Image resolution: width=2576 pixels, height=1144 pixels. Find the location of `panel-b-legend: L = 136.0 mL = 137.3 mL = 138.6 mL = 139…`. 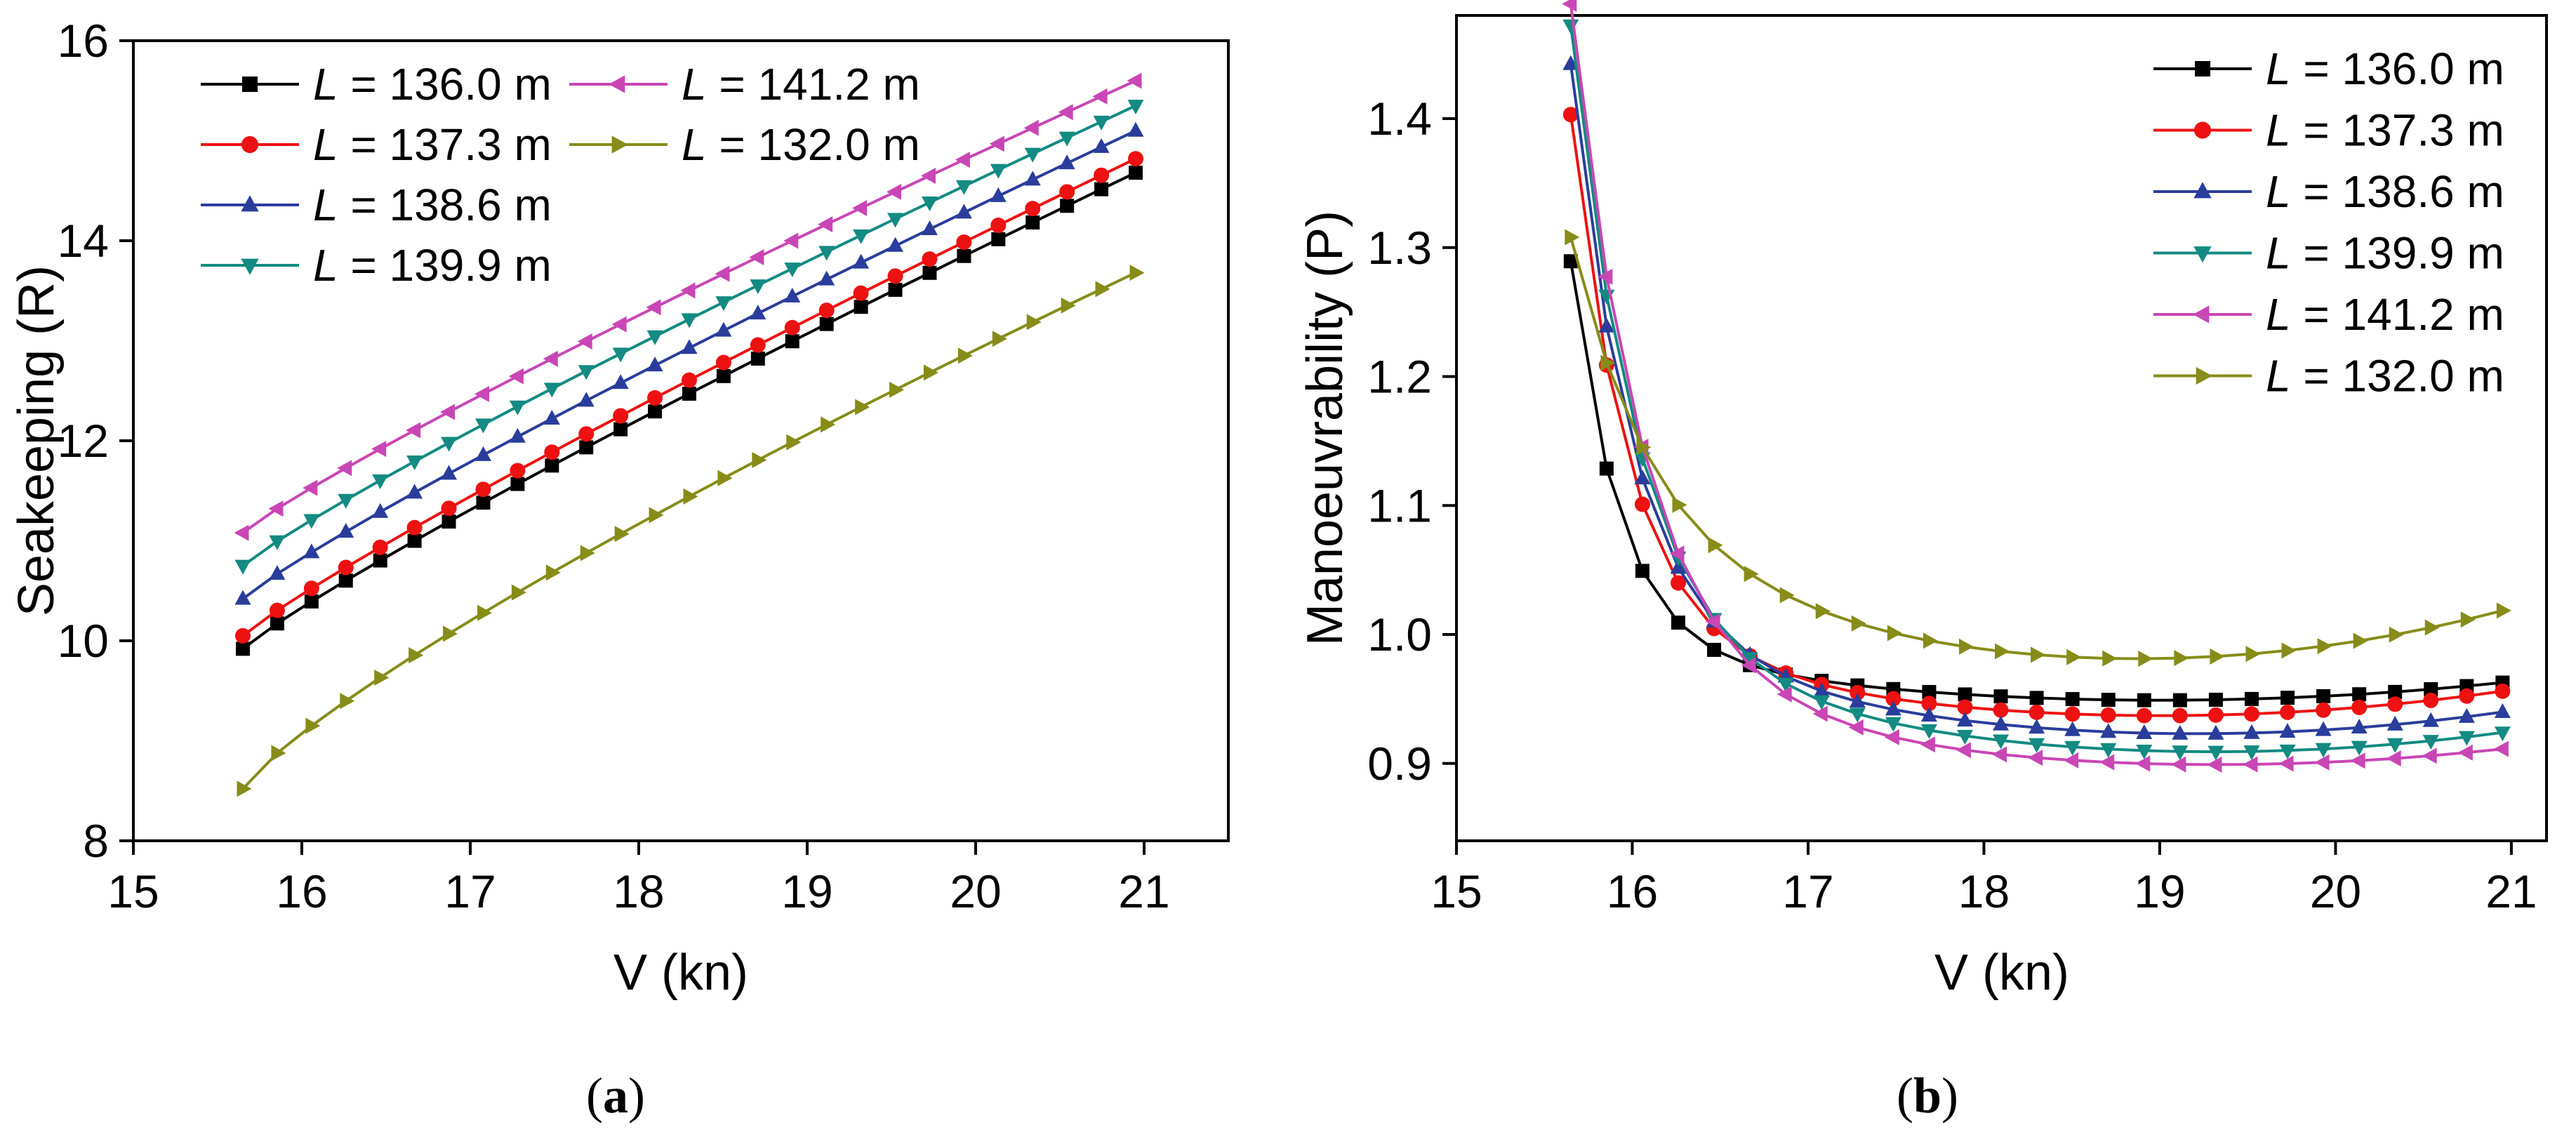

panel-b-legend: L = 136.0 mL = 137.3 mL = 138.6 mL = 139… is located at coordinates (2329, 222).